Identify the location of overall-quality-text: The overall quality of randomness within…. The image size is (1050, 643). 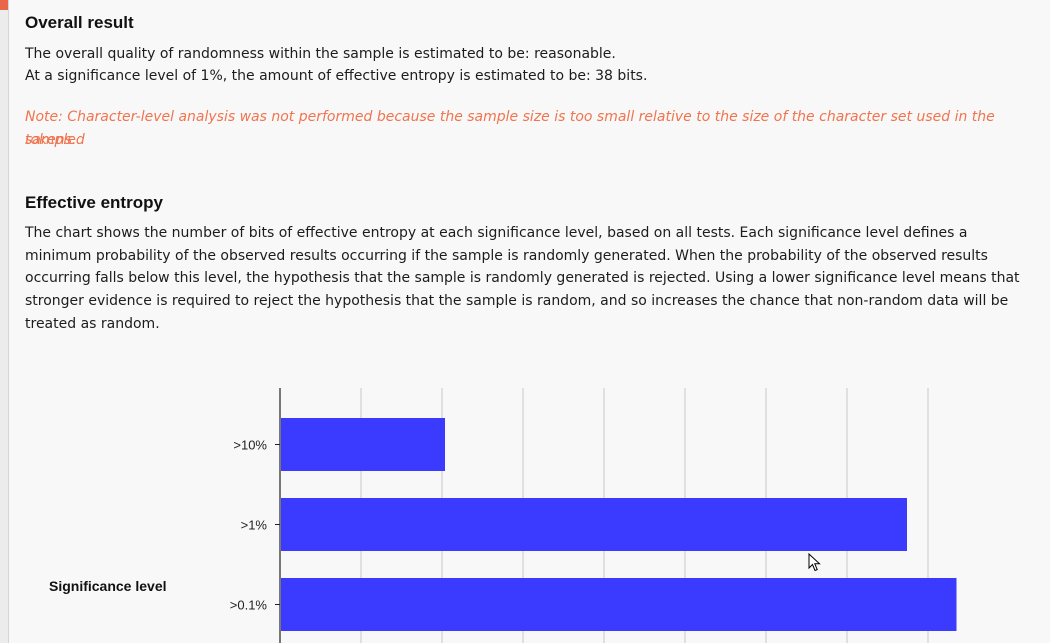
(320, 54).